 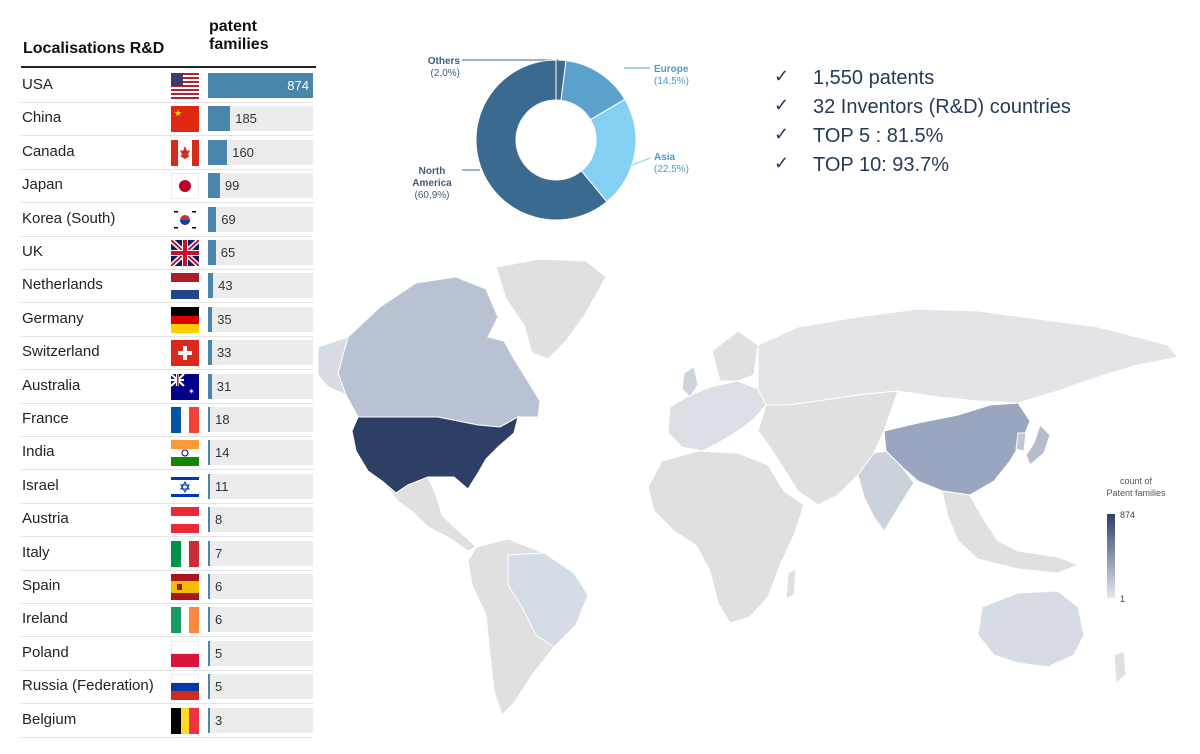 What do you see at coordinates (717, 416) in the screenshot?
I see `map-europe` at bounding box center [717, 416].